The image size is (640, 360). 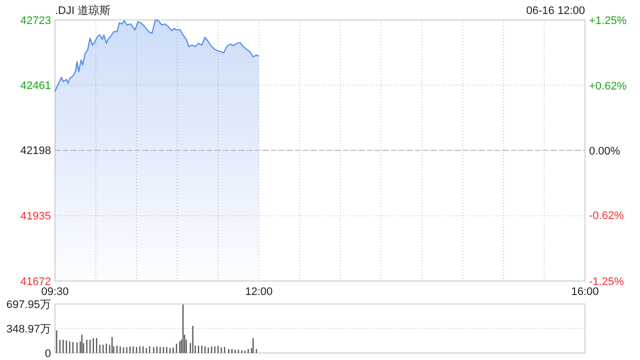 I want to click on x-tick-label: 12:00, so click(x=259, y=292).